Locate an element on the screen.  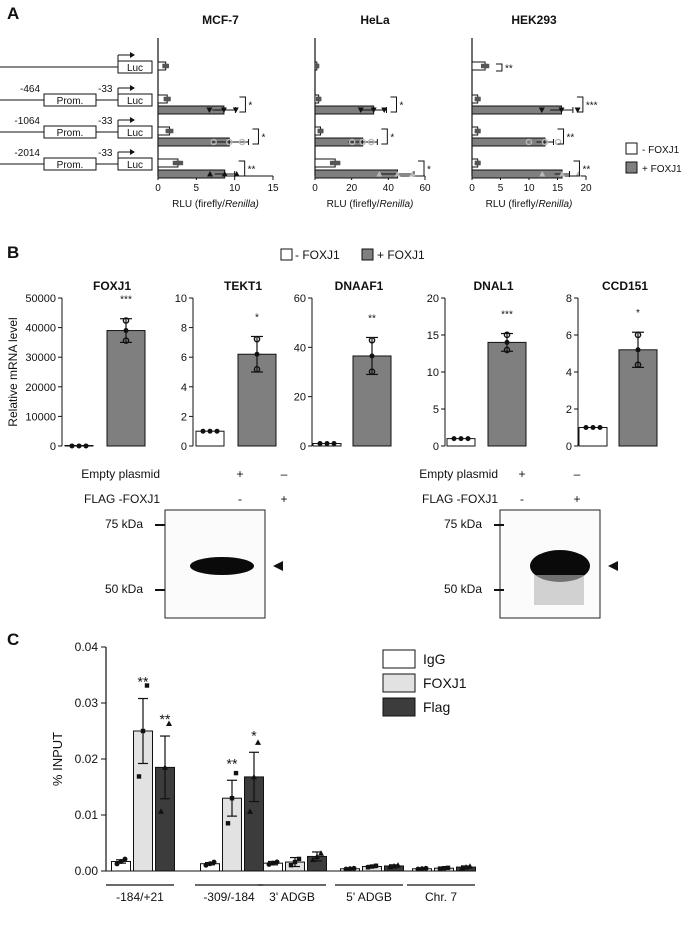
y-tick-label: 60 is located at coordinates (300, 299).